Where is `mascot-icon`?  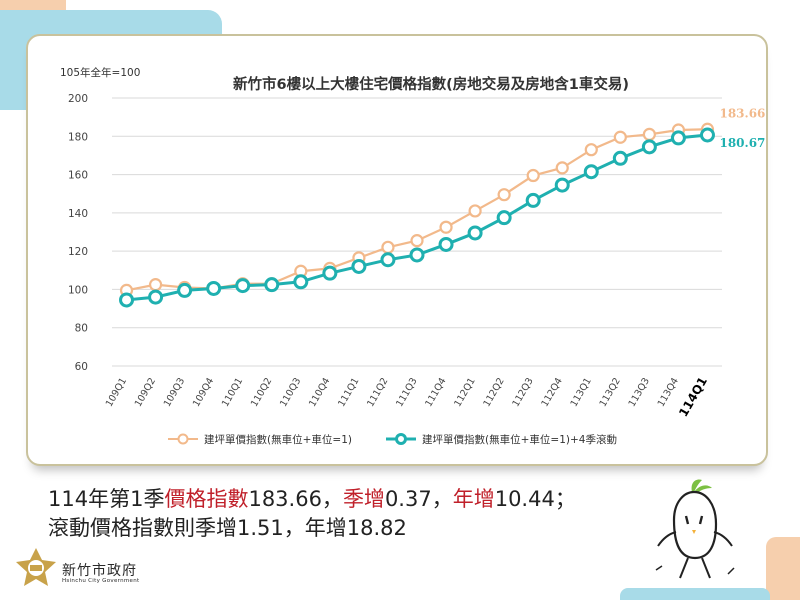 mascot-icon is located at coordinates (695, 529).